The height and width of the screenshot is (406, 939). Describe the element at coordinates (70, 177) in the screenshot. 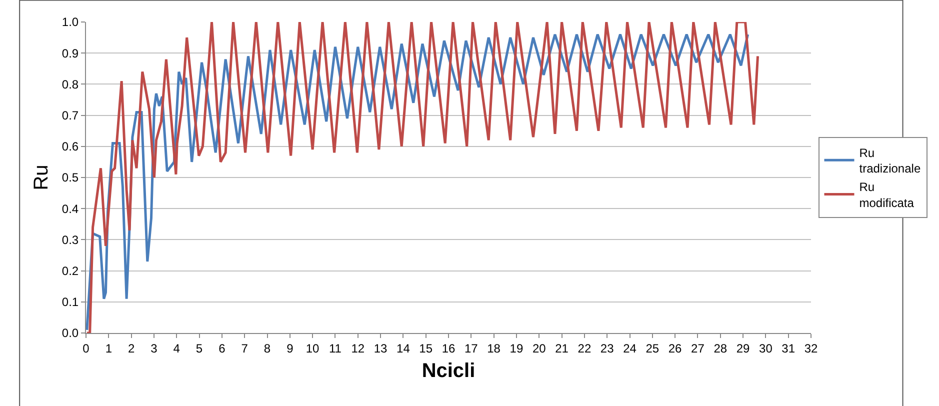

I see `y-tick-label: 0.5` at that location.